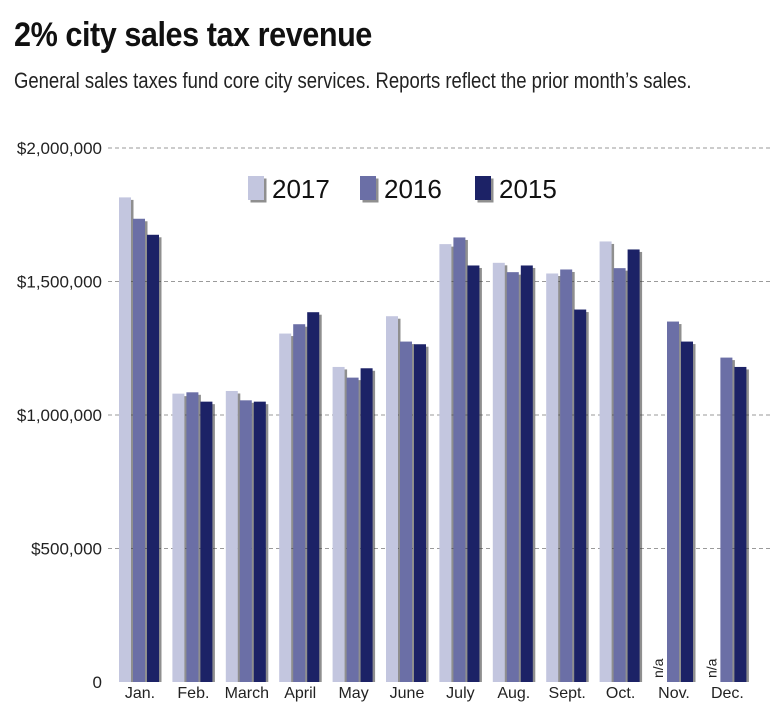 Image resolution: width=783 pixels, height=719 pixels. Describe the element at coordinates (59, 282) in the screenshot. I see `y-tick-label: $1,500,000` at that location.